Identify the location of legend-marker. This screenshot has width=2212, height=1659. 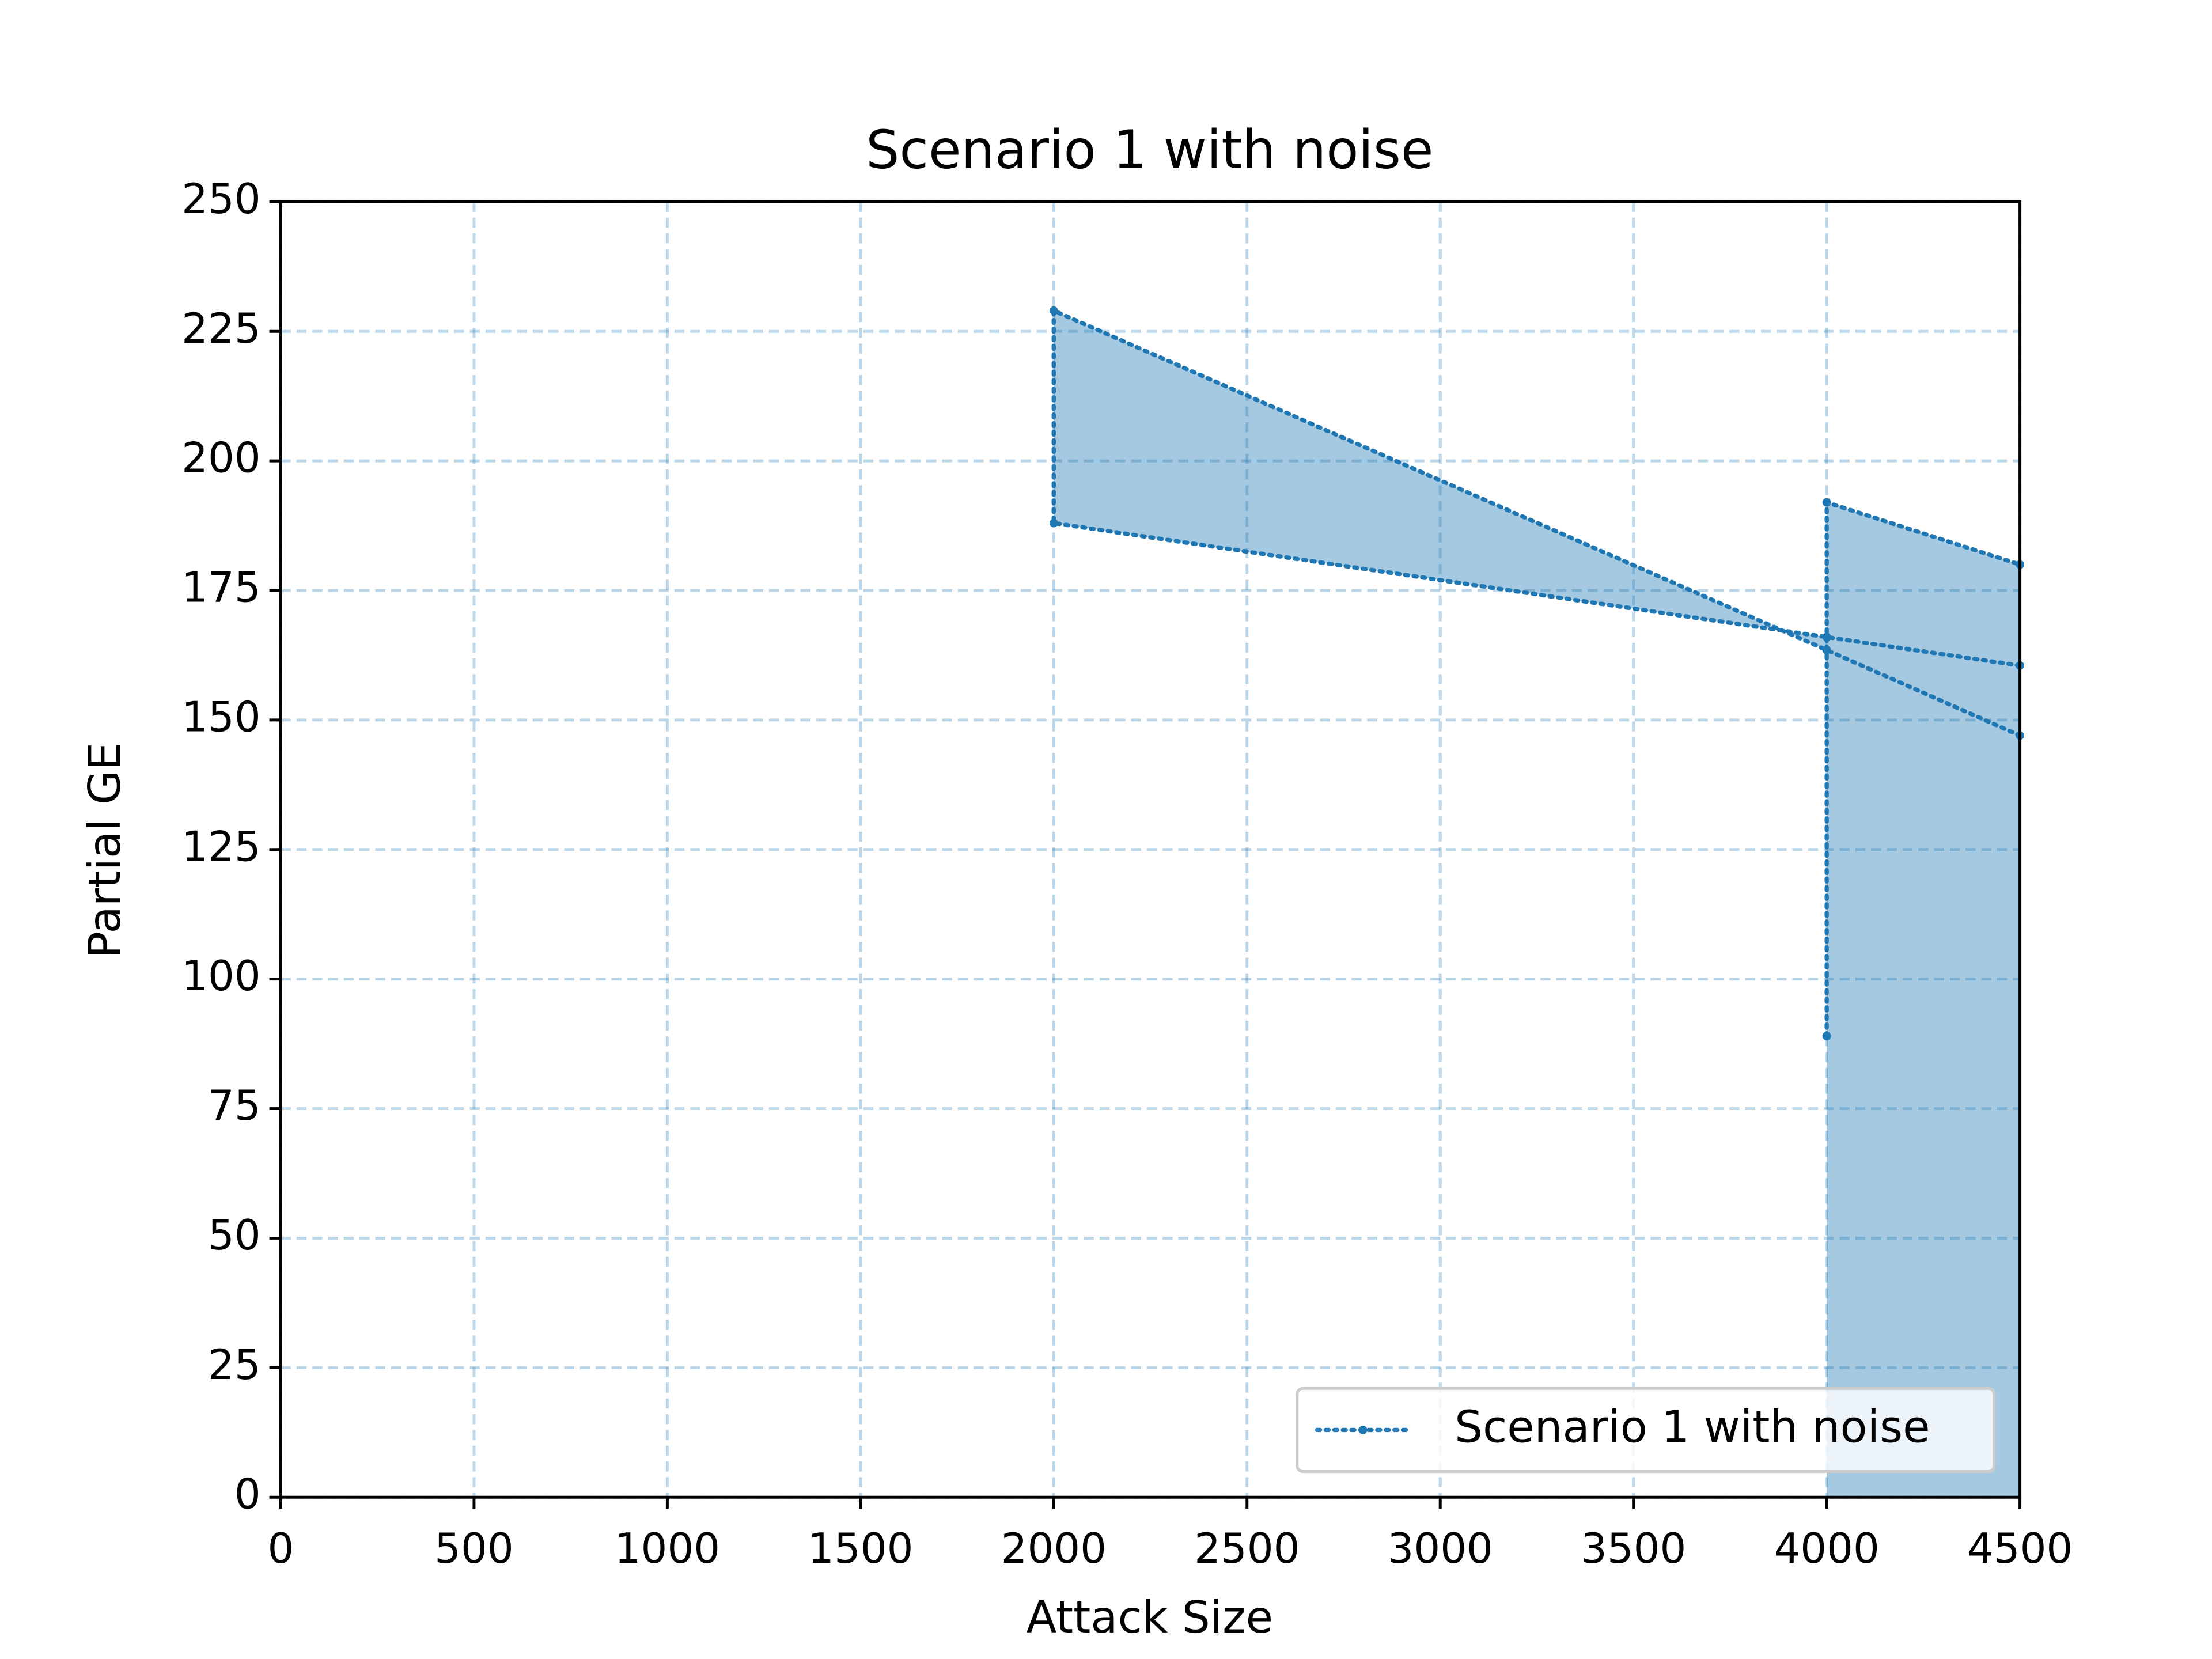
(1363, 1429).